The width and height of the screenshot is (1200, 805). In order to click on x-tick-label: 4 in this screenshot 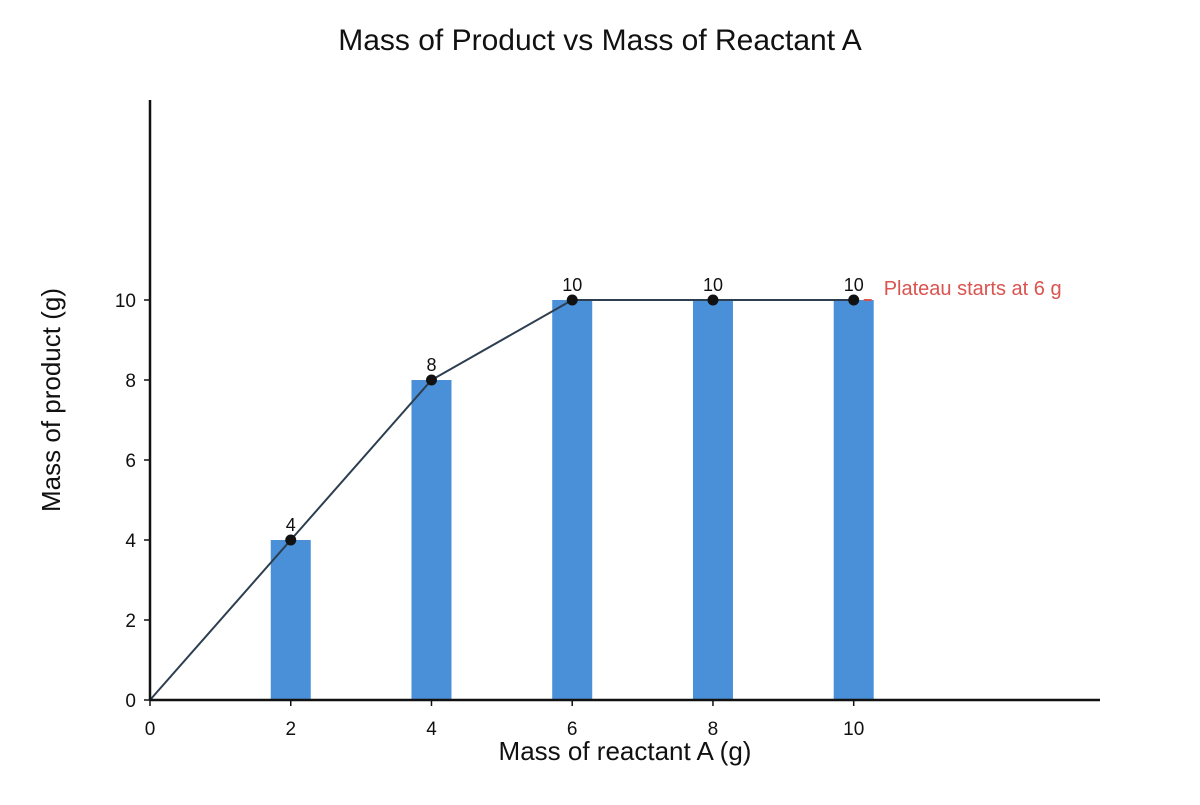, I will do `click(431, 729)`.